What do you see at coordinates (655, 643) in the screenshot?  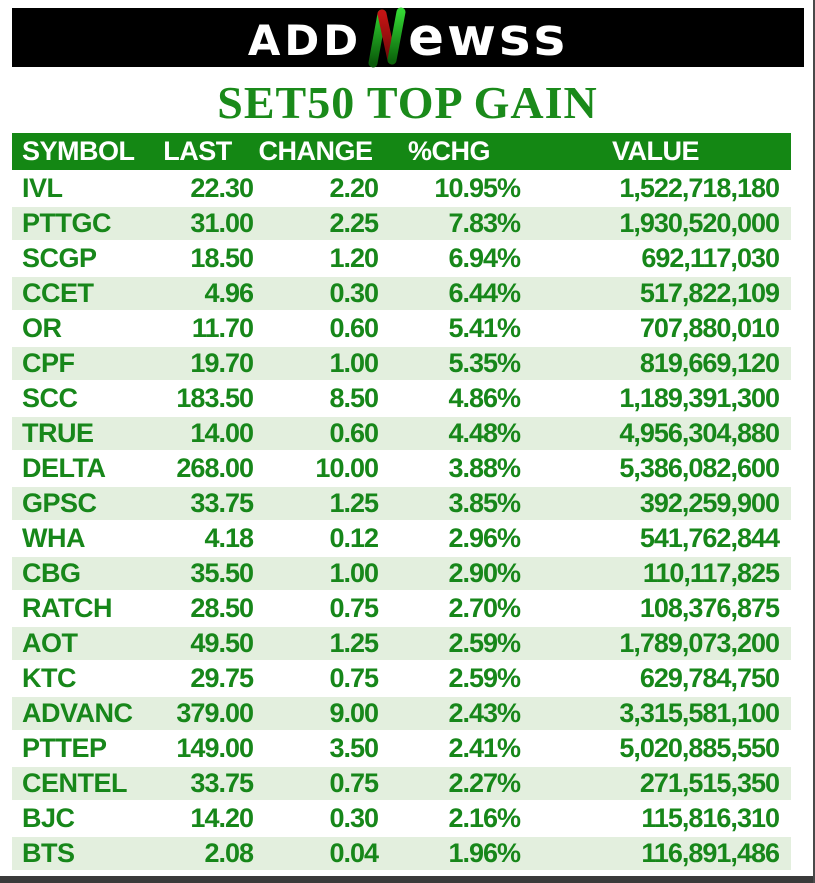 I see `value-cell: 1,789,073,200` at bounding box center [655, 643].